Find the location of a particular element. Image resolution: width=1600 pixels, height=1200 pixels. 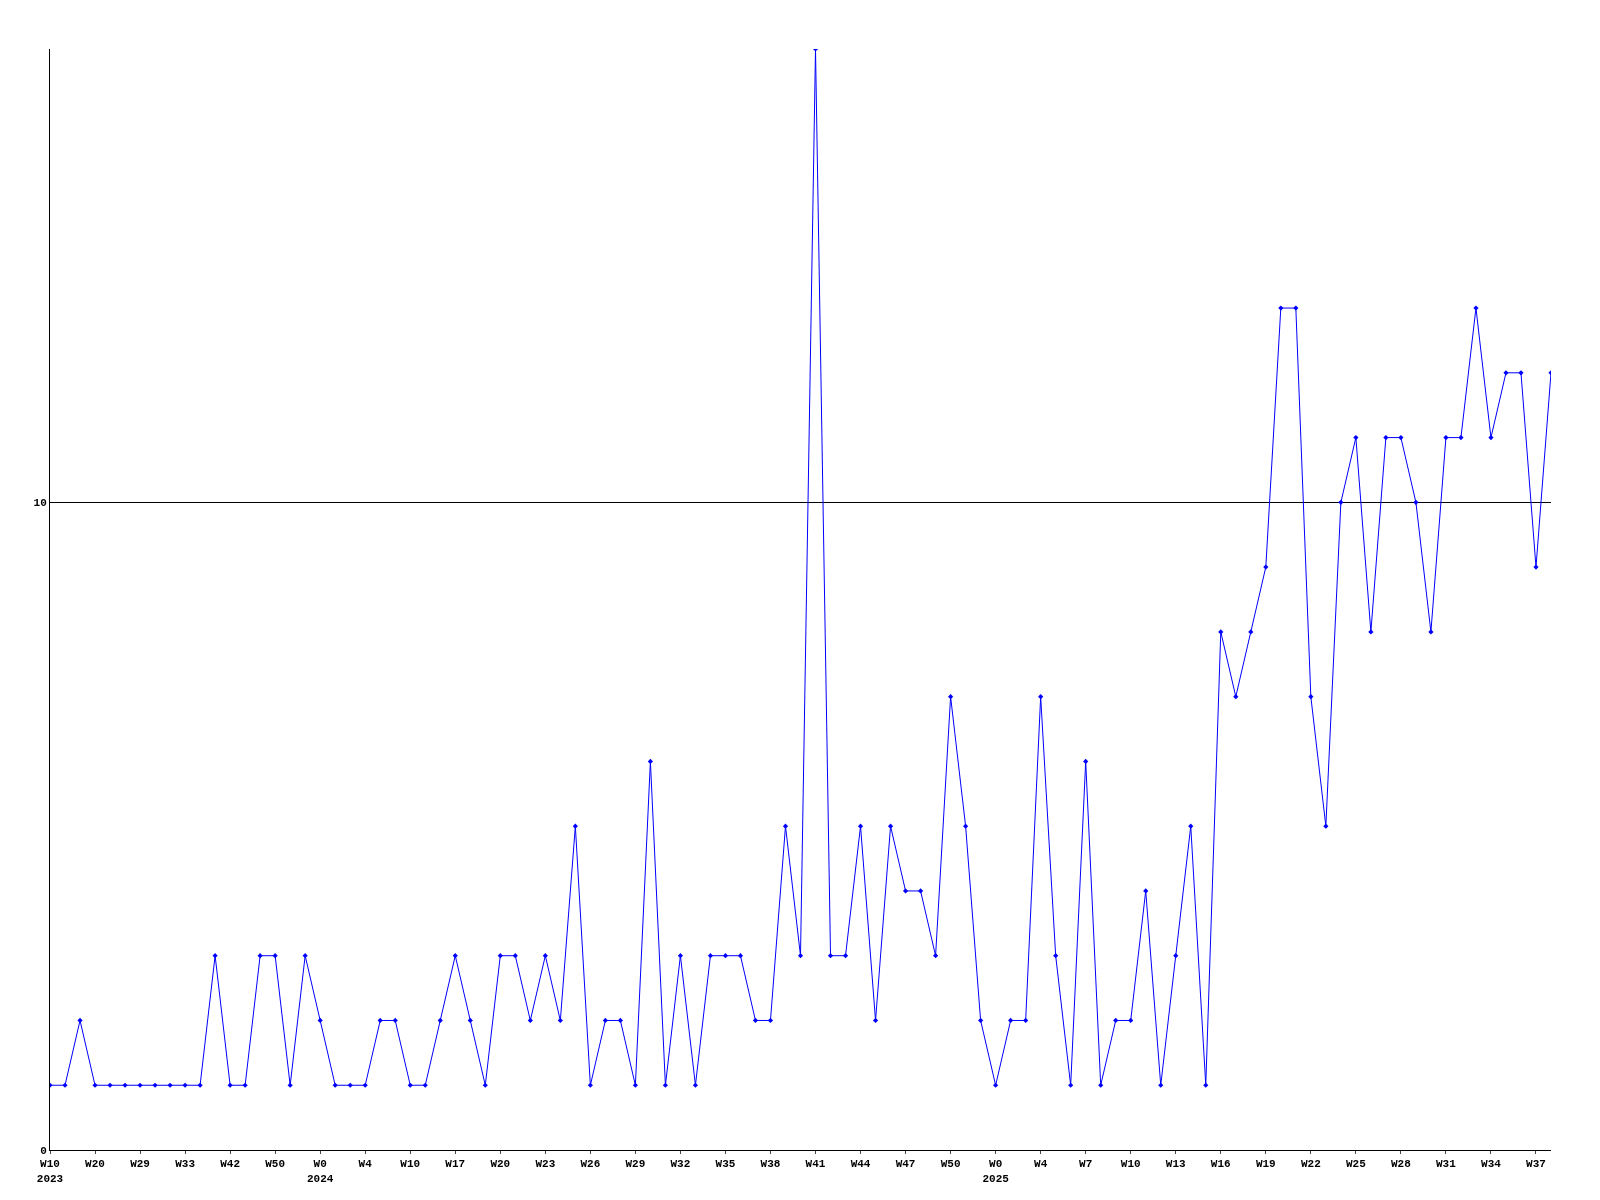

x-tick-label: W0 2025 is located at coordinates (996, 1171).